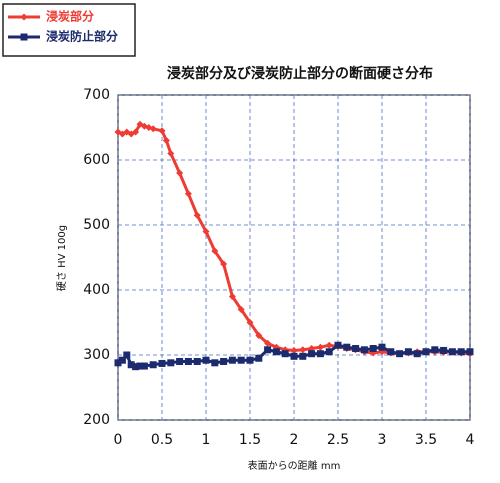 The width and height of the screenshot is (500, 483). What do you see at coordinates (96, 225) in the screenshot?
I see `y-tick-label: 500` at bounding box center [96, 225].